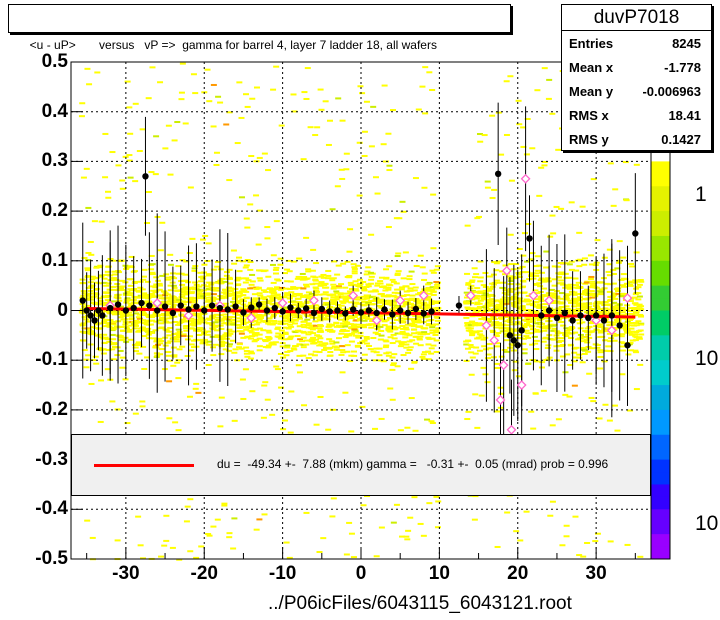 Image resolution: width=720 pixels, height=620 pixels. Describe the element at coordinates (51, 459) in the screenshot. I see `y-tick-label: -0.3` at that location.